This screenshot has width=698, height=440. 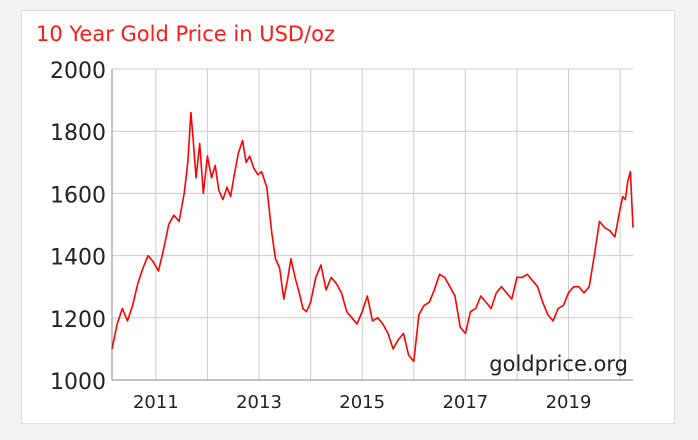 What do you see at coordinates (78, 133) in the screenshot?
I see `y-tick-label: 1800` at bounding box center [78, 133].